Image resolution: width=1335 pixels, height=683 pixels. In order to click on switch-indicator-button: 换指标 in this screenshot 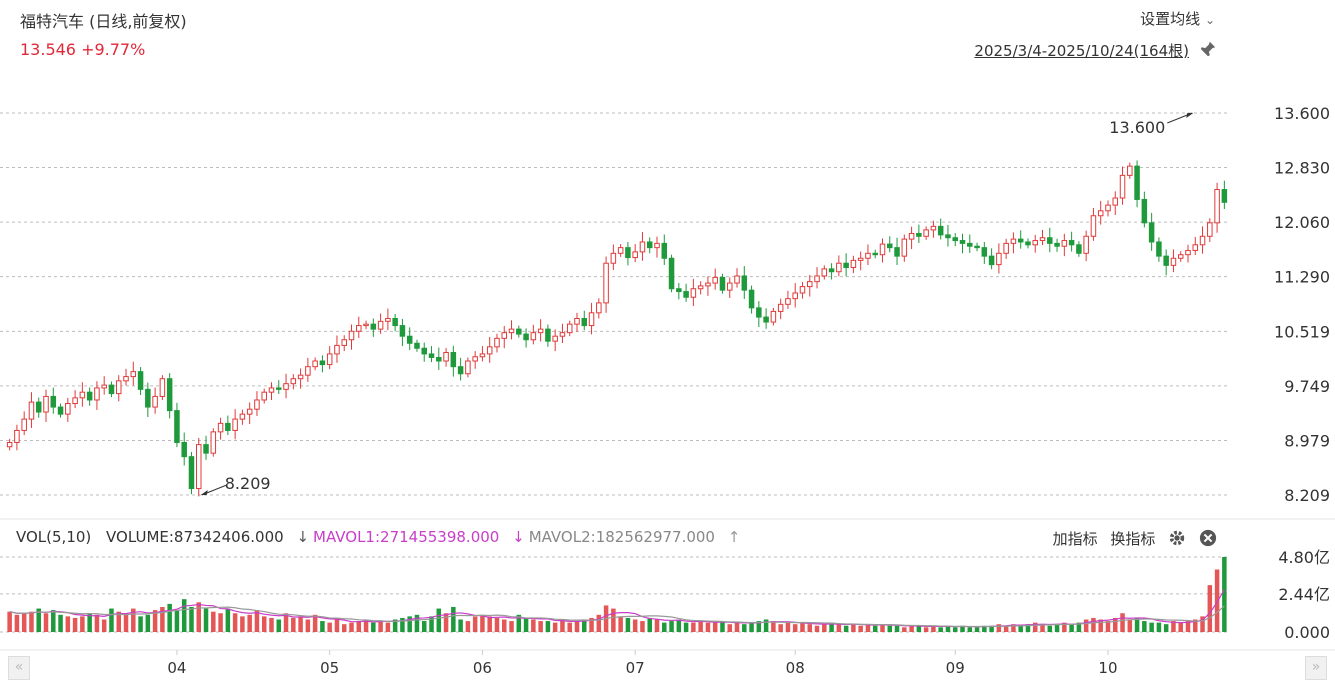, I will do `click(1133, 539)`.